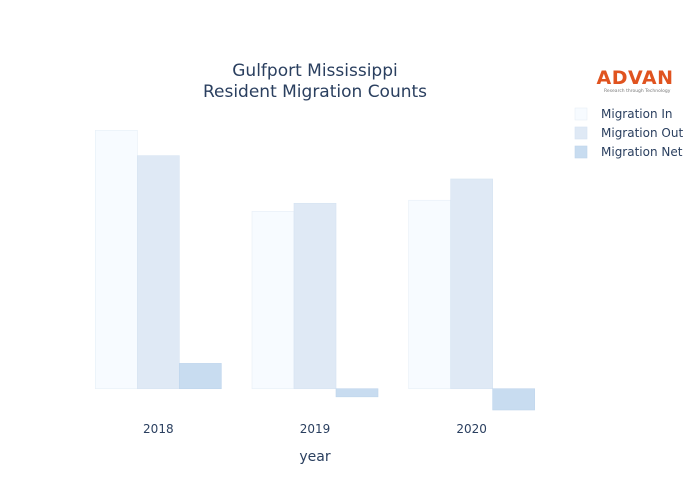 The image size is (700, 500). Describe the element at coordinates (200, 376) in the screenshot. I see `bar-migration-net-2018` at that location.